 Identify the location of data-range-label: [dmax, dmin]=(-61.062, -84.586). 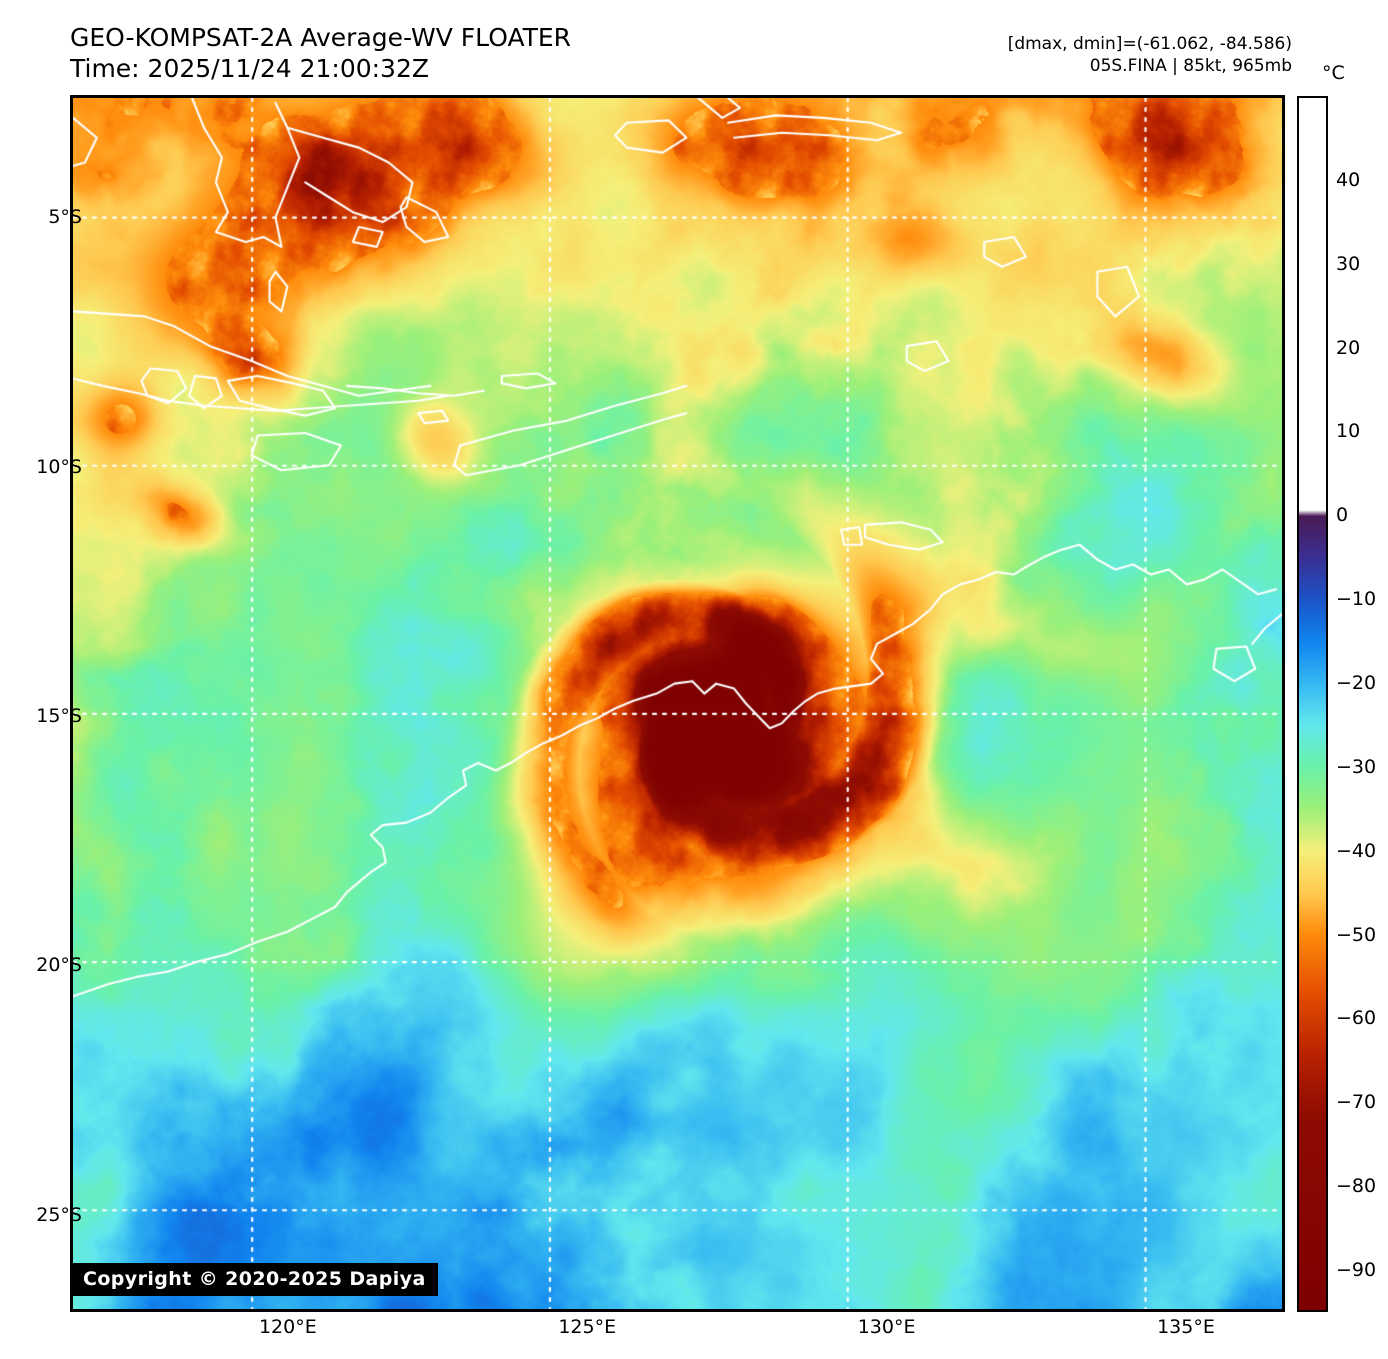
(1149, 44).